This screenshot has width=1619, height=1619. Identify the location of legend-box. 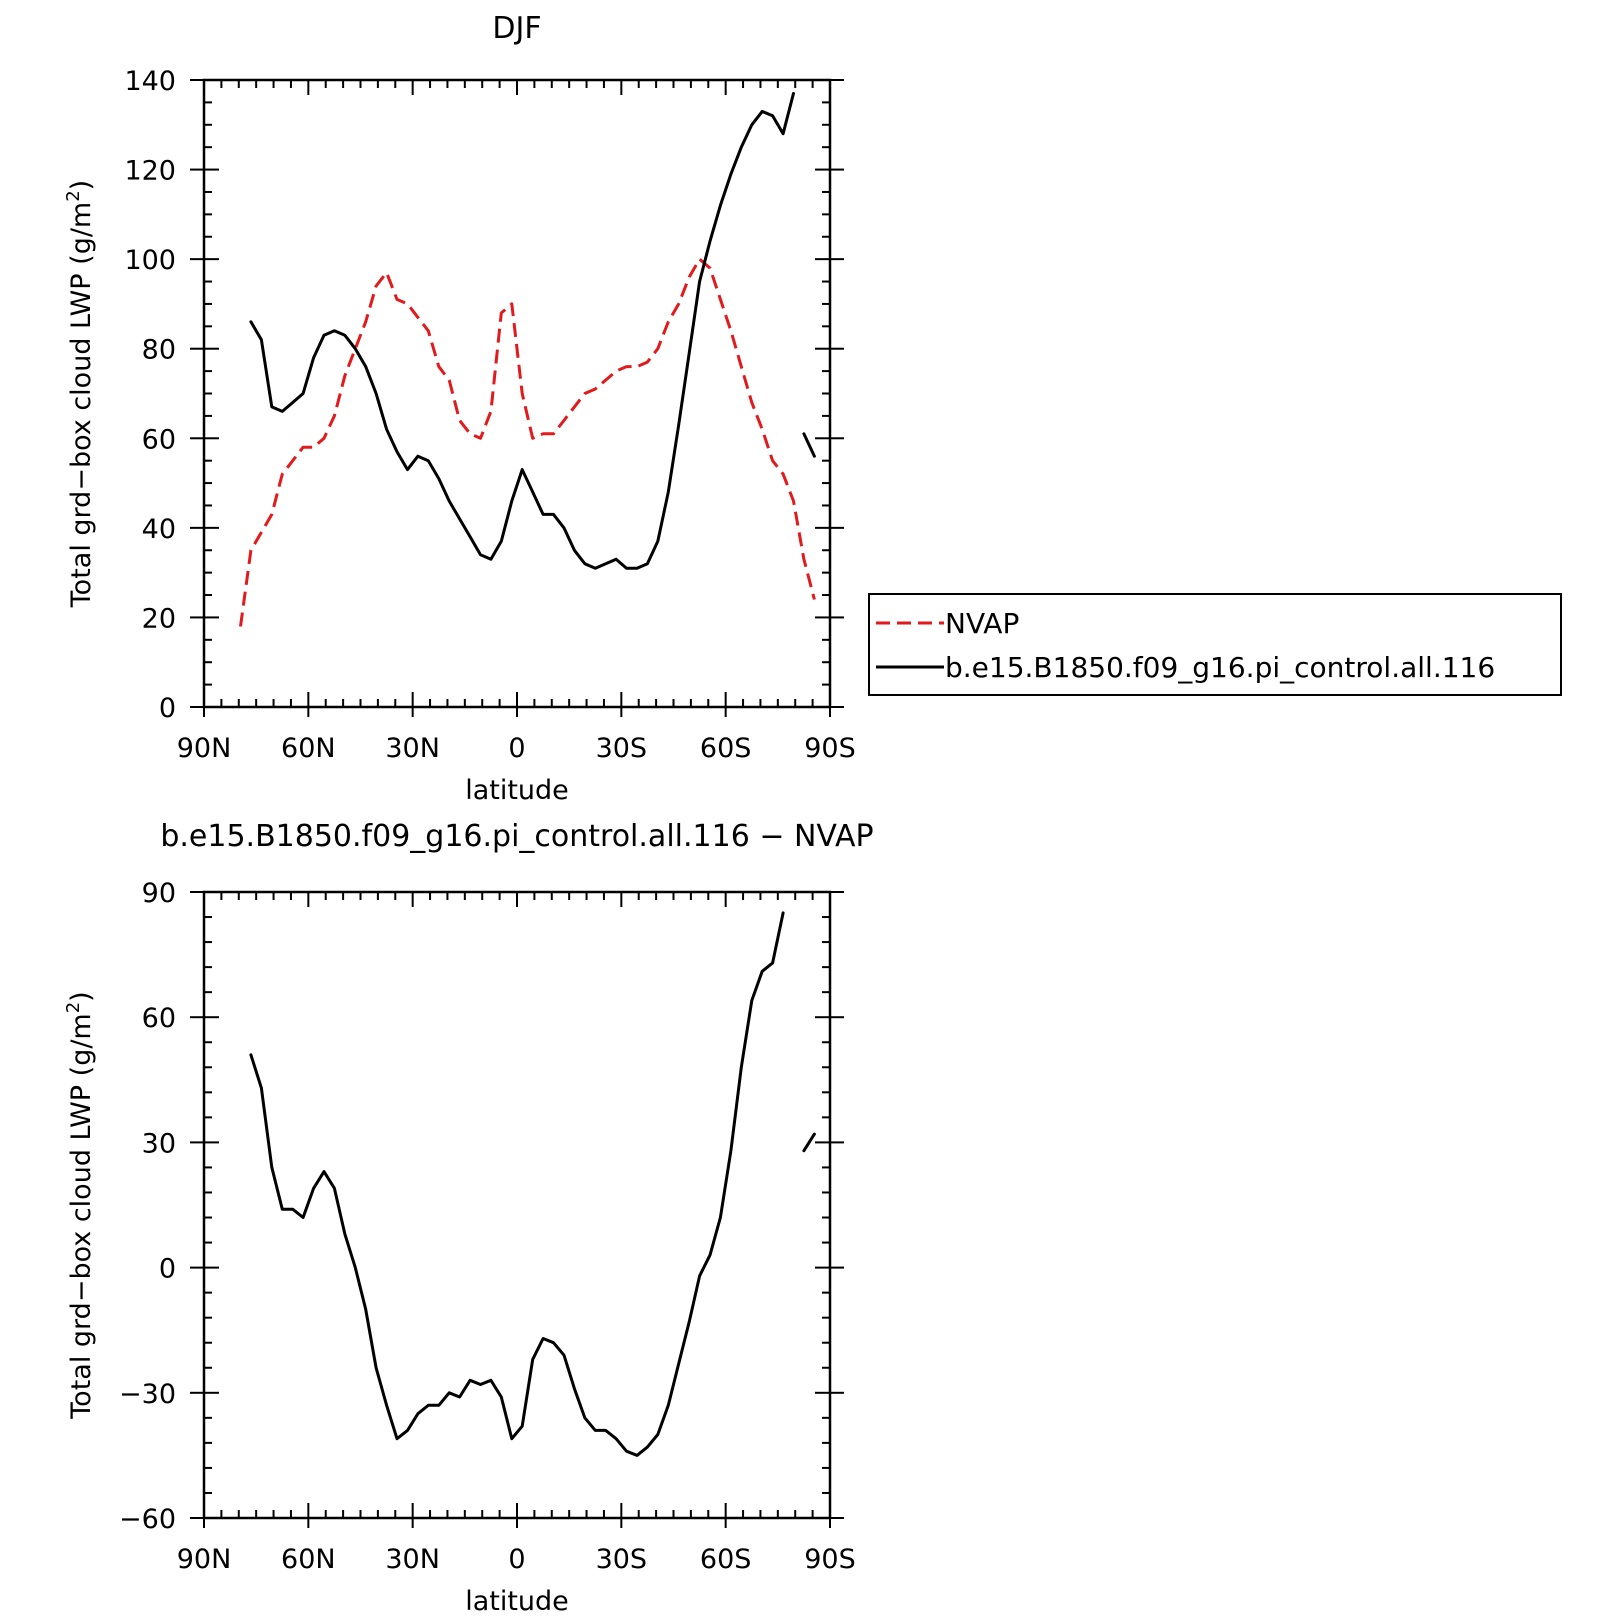
(1215, 644).